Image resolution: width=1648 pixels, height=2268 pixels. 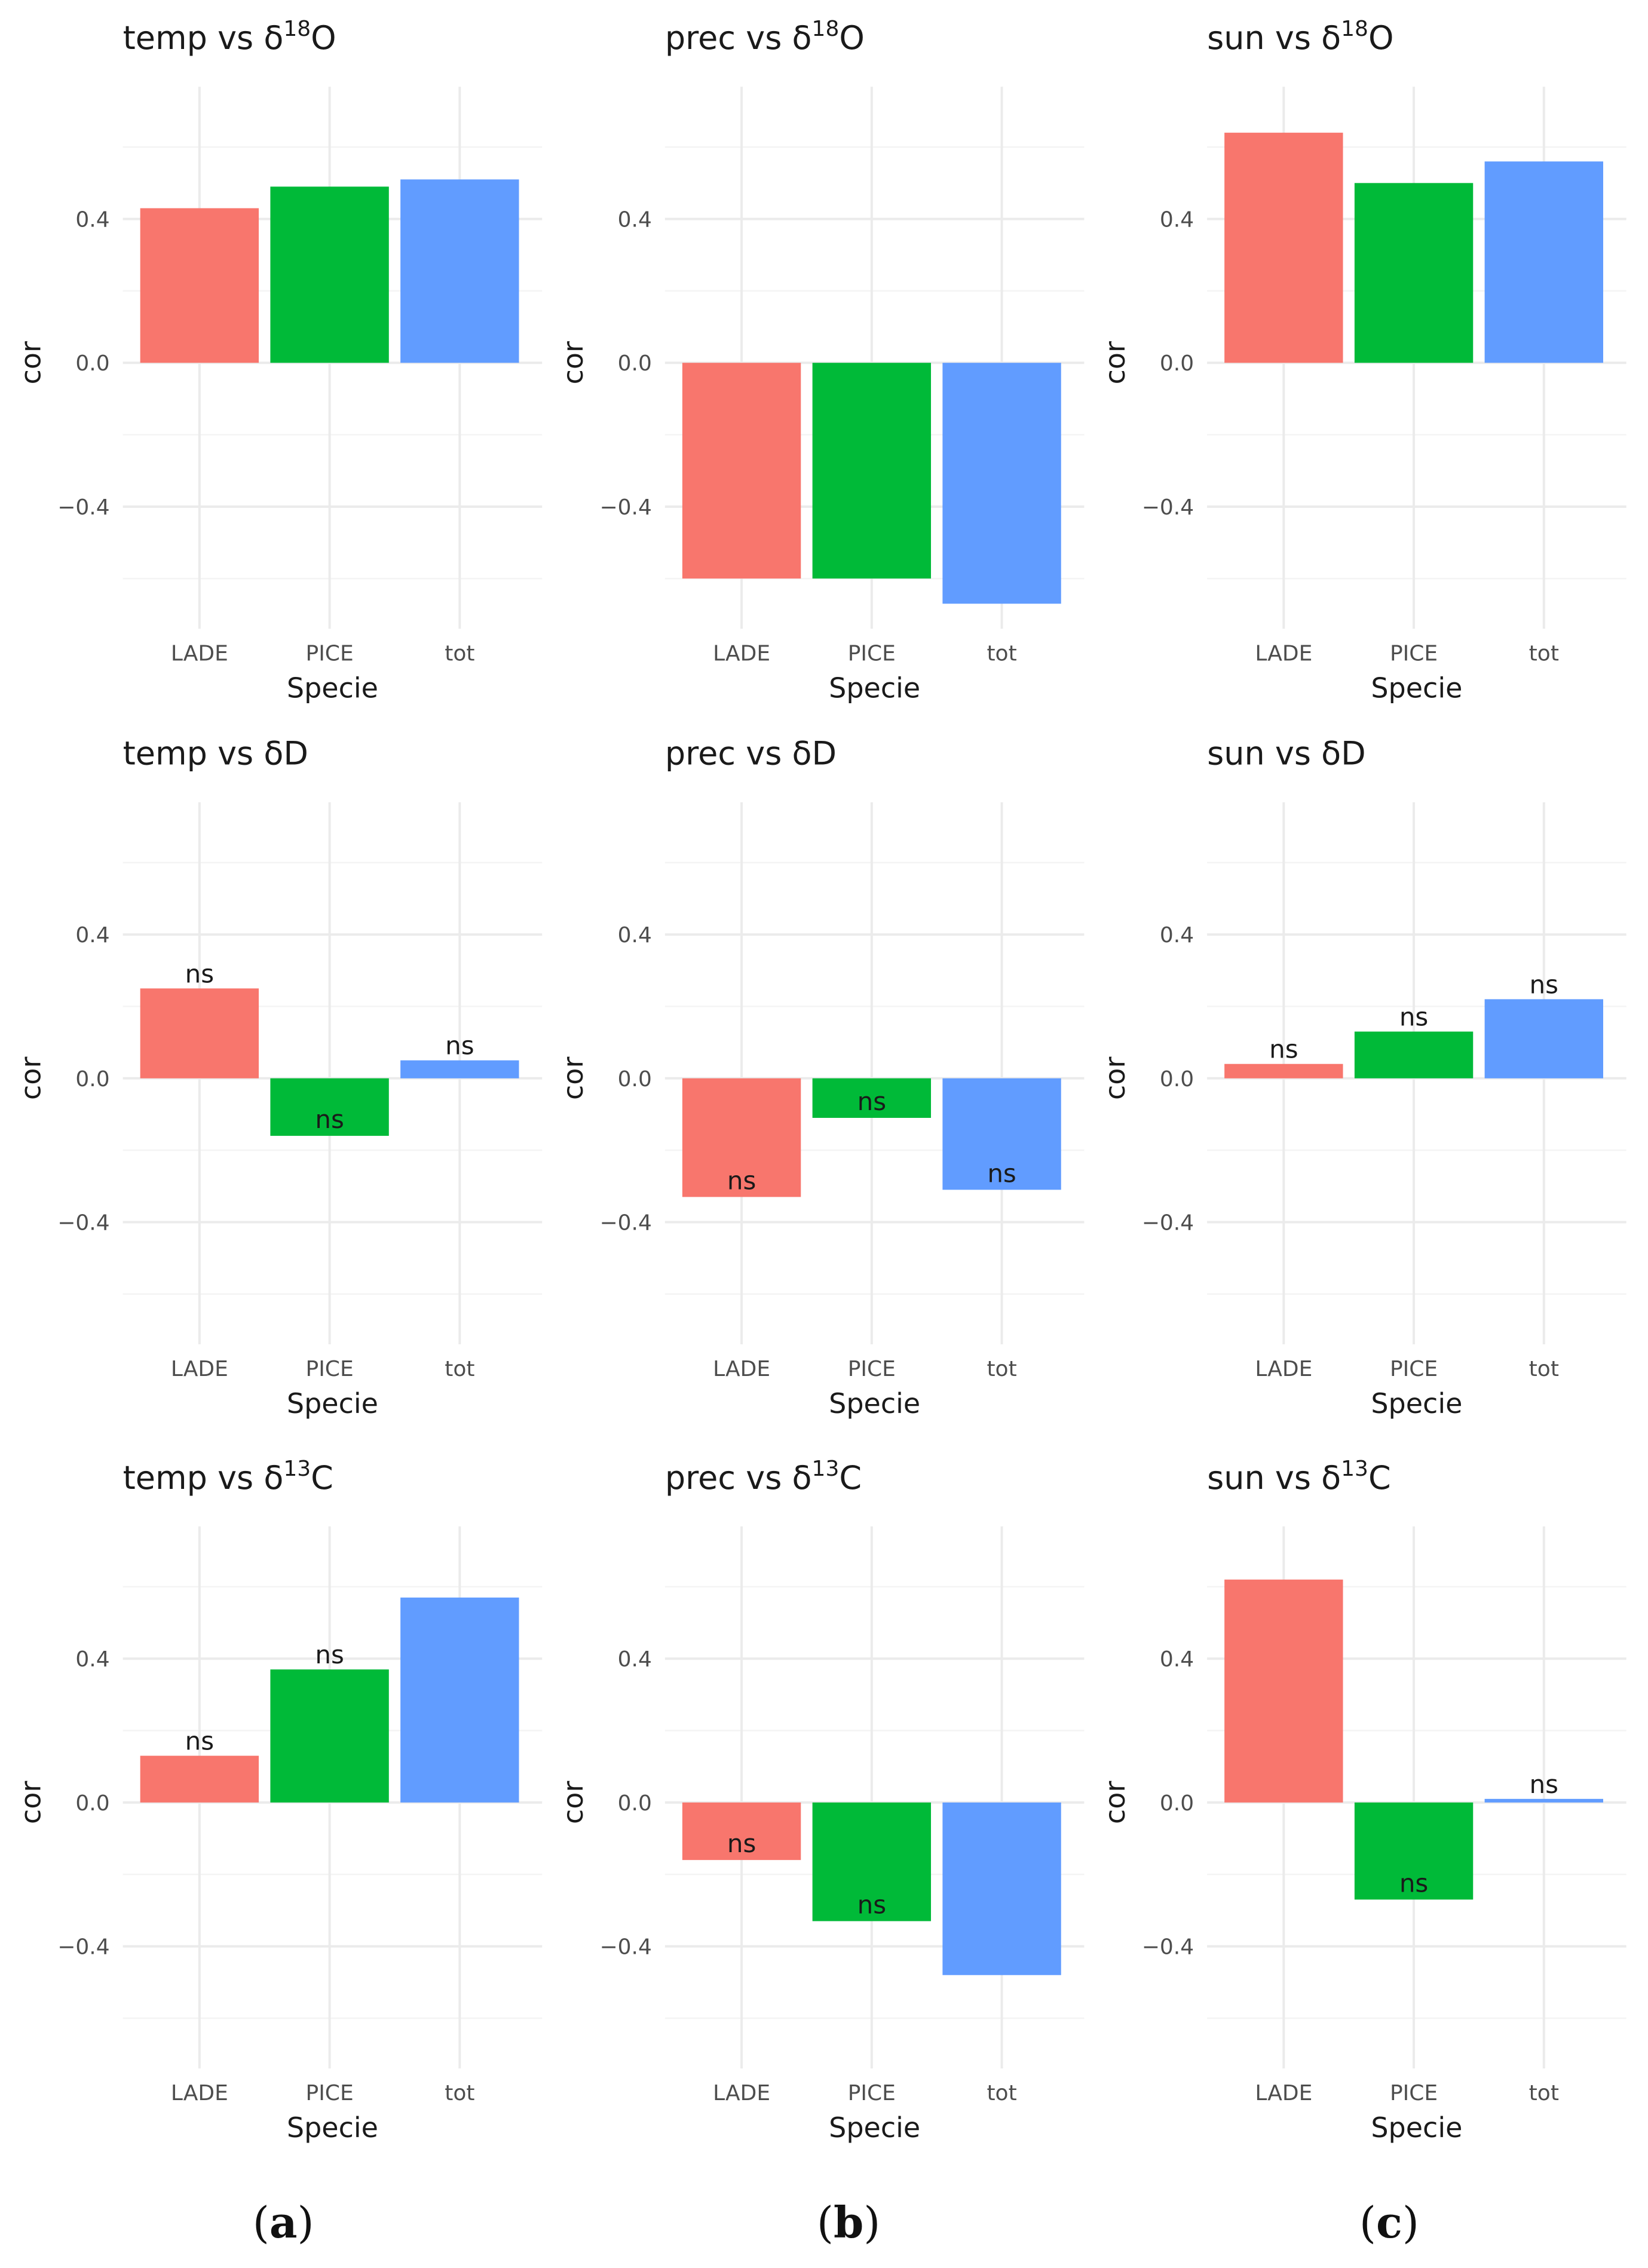 I want to click on chart-2-bar-pice, so click(x=1414, y=273).